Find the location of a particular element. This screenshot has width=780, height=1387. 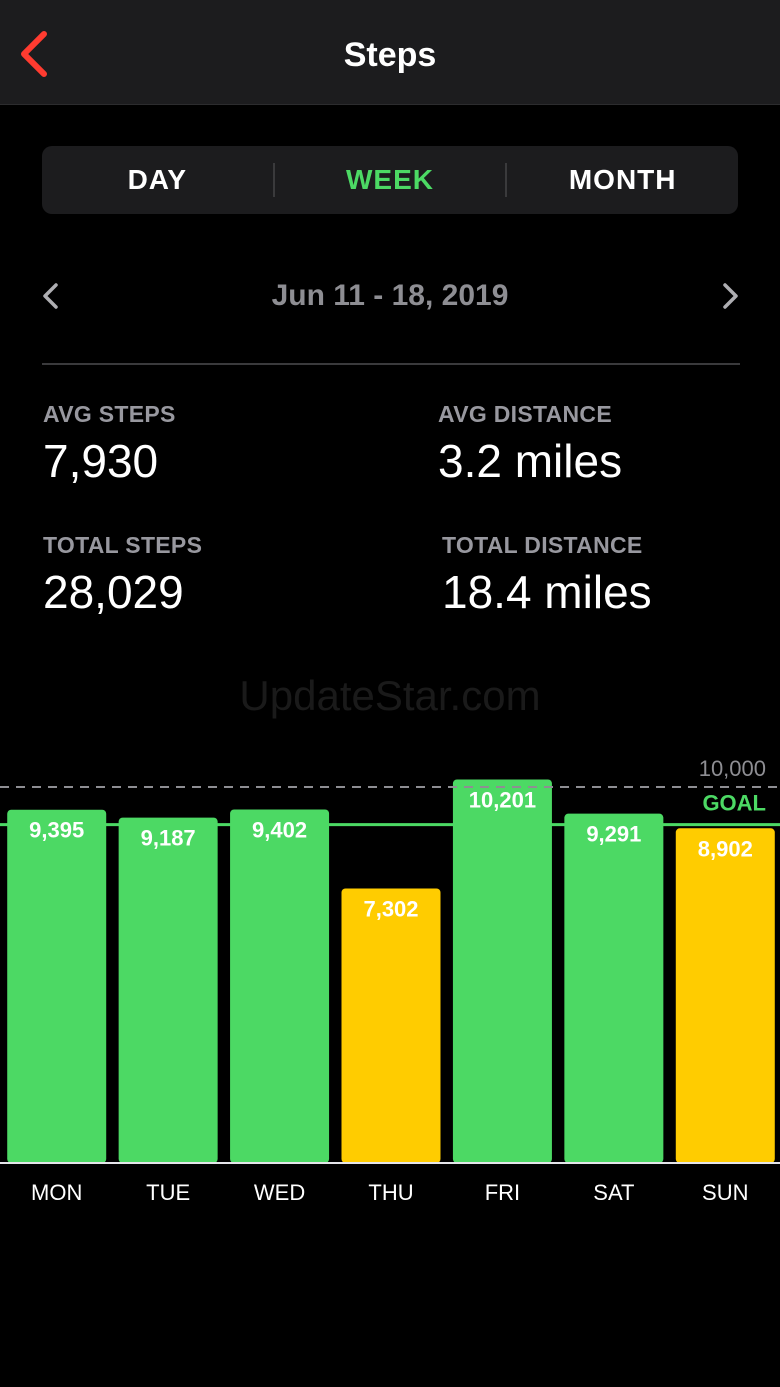

day-label-thu: THU is located at coordinates (390, 1192).